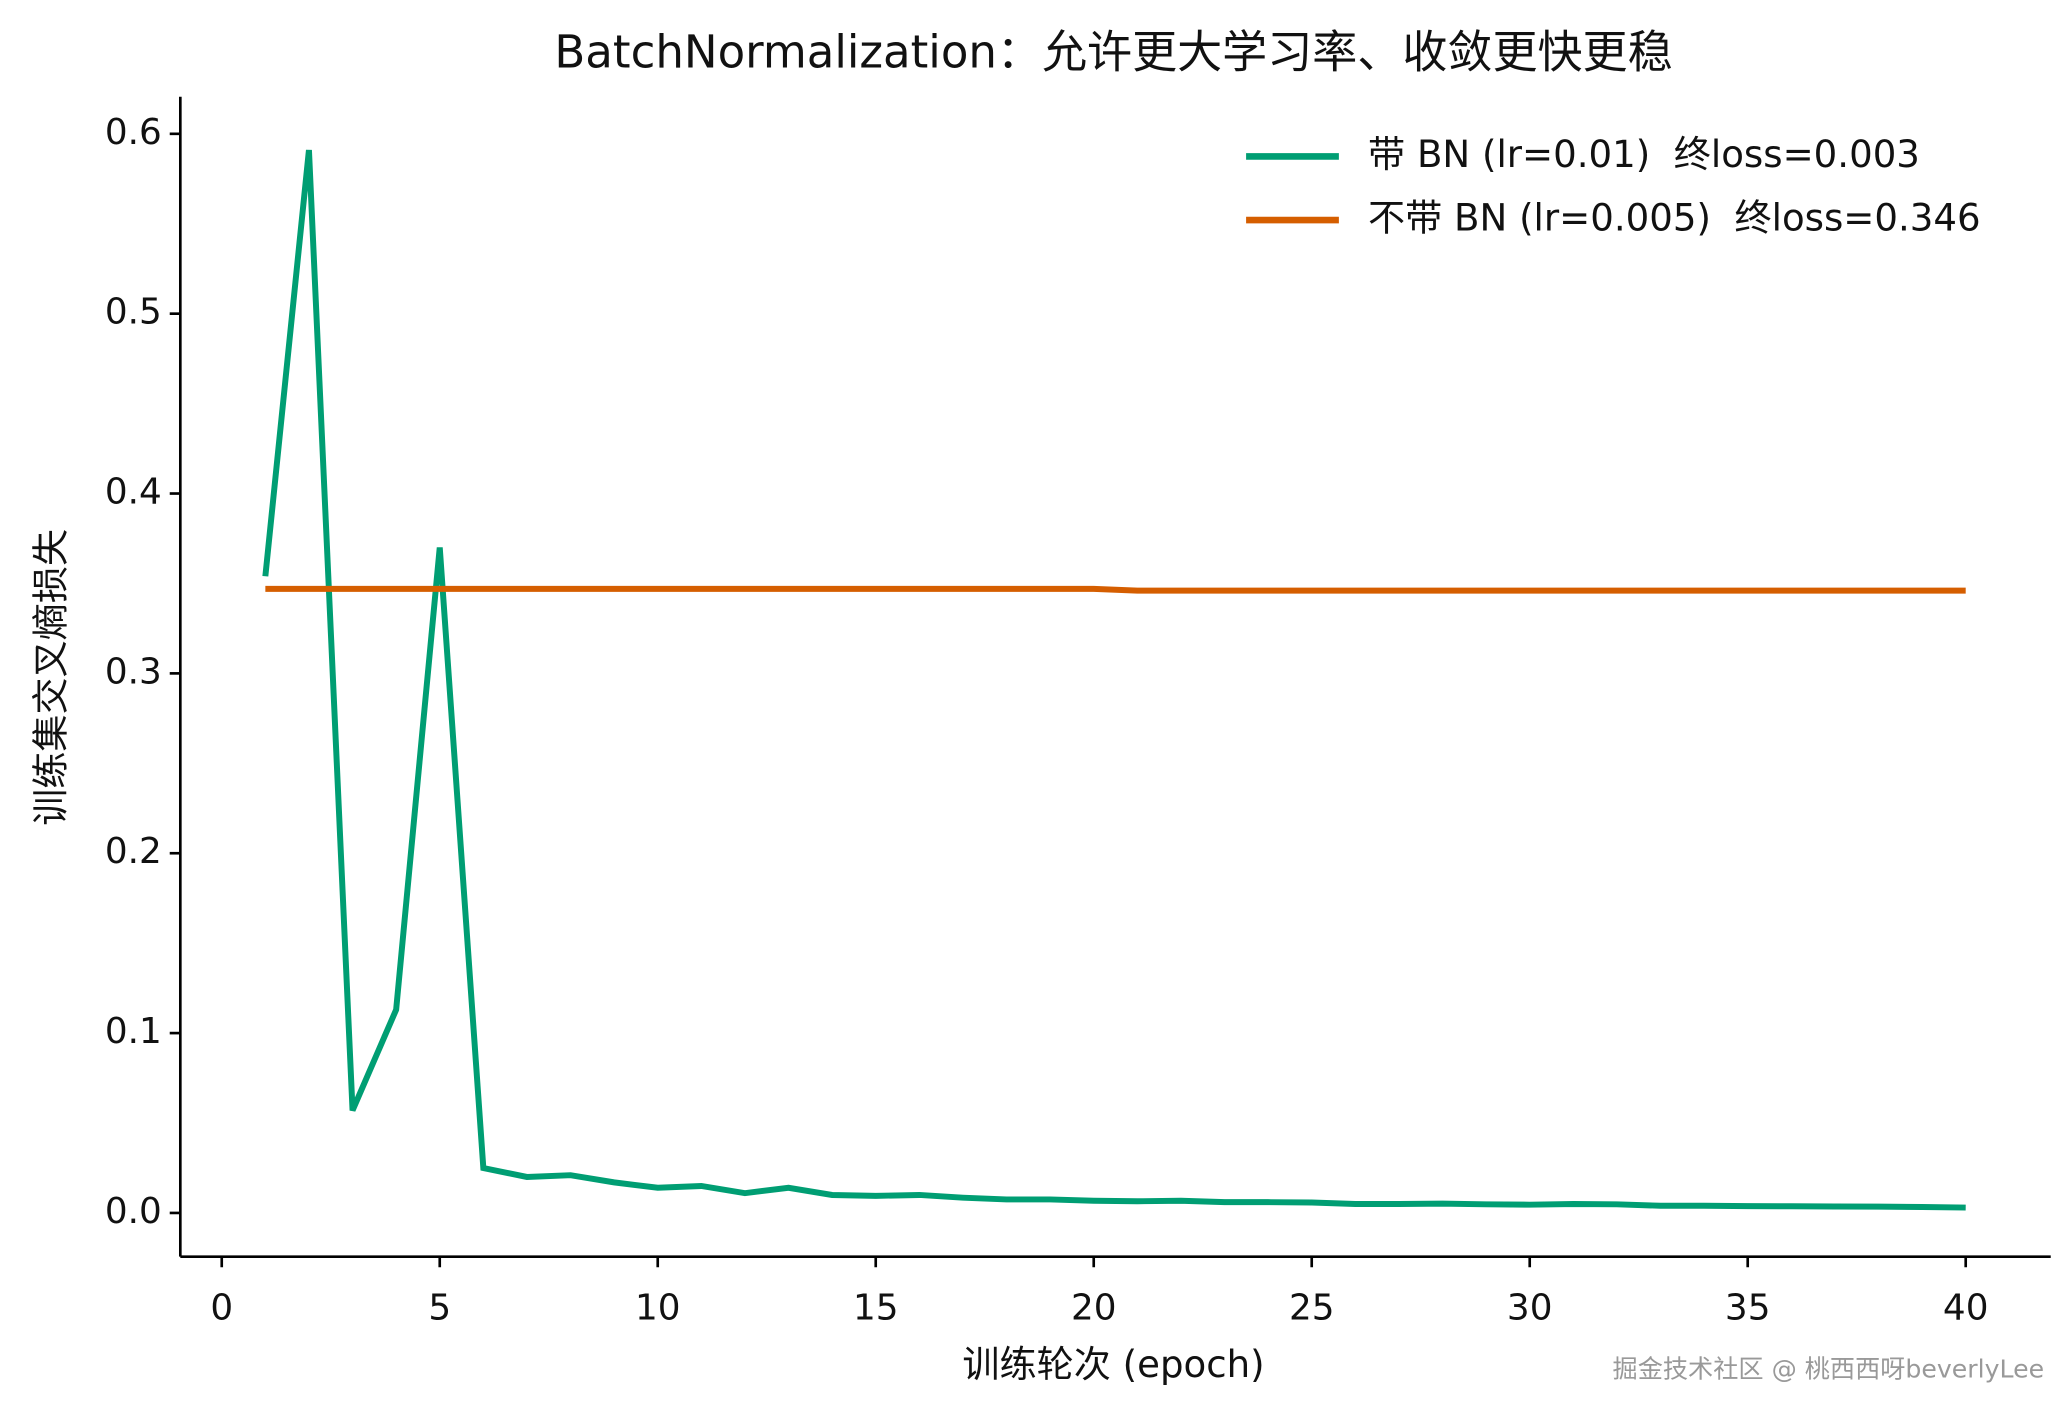  What do you see at coordinates (1644, 154) in the screenshot?
I see `legend-label: 带 BN (lr=0.01) 终loss=0.003` at bounding box center [1644, 154].